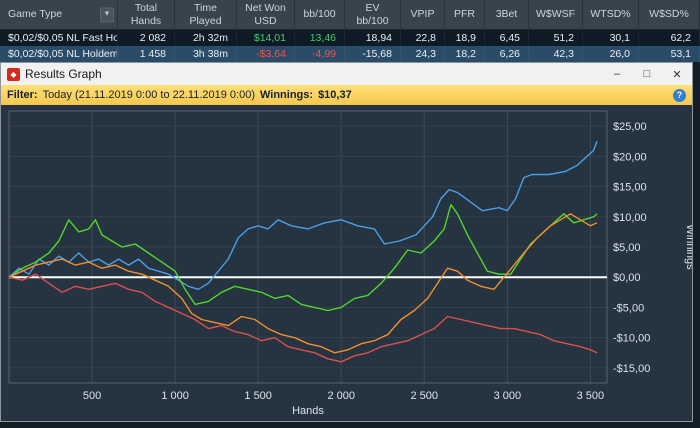 The width and height of the screenshot is (700, 428). I want to click on svg-text: -$15,00, so click(631, 369).